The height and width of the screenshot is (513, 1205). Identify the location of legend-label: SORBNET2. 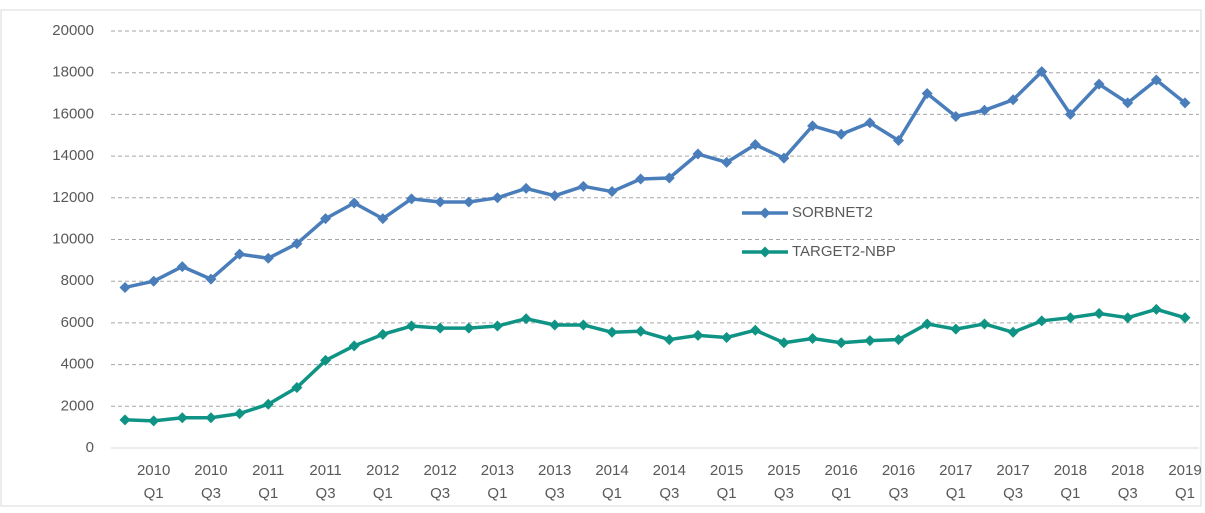
(832, 212).